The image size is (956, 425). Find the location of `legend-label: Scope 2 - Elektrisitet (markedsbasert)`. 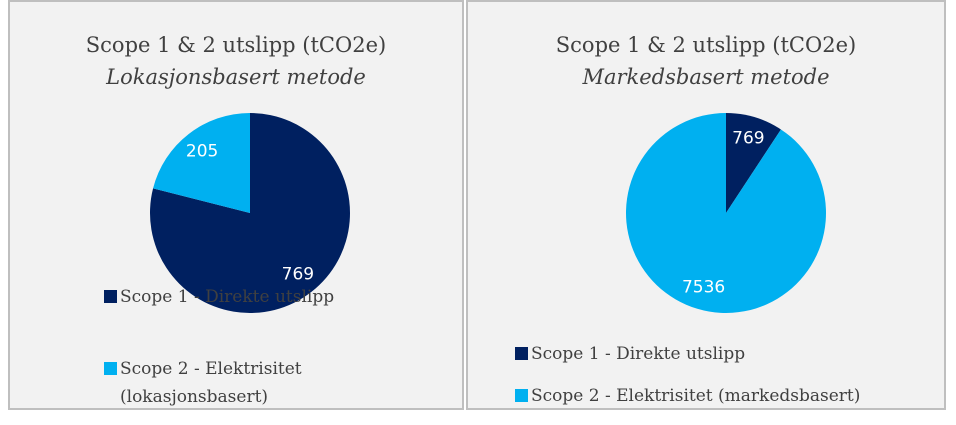

legend-label: Scope 2 - Elektrisitet (markedsbasert) is located at coordinates (696, 396).